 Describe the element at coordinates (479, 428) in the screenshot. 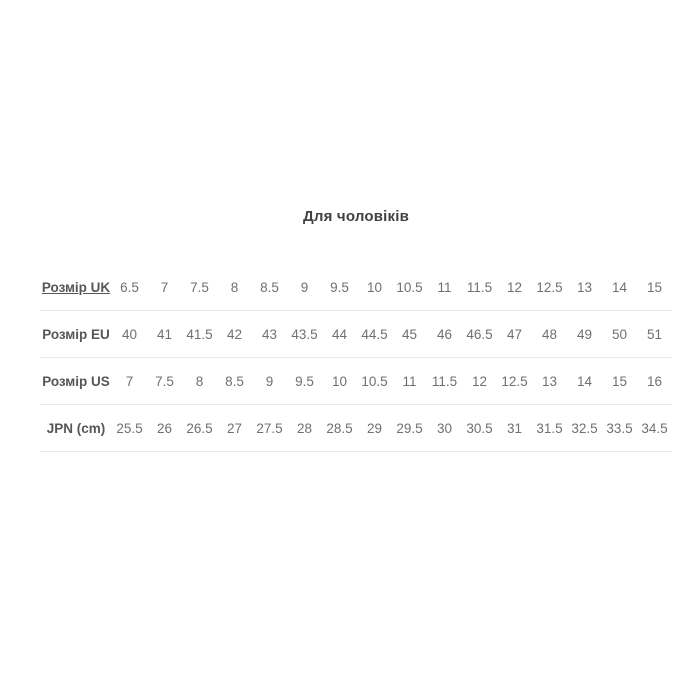

I see `size-cell-jpn: 30.5` at that location.